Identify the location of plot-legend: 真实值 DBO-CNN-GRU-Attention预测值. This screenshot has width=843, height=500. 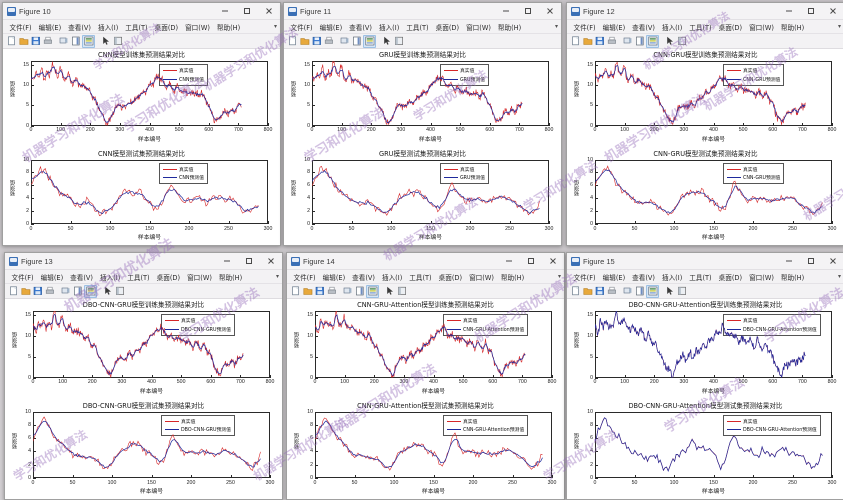
(771, 425).